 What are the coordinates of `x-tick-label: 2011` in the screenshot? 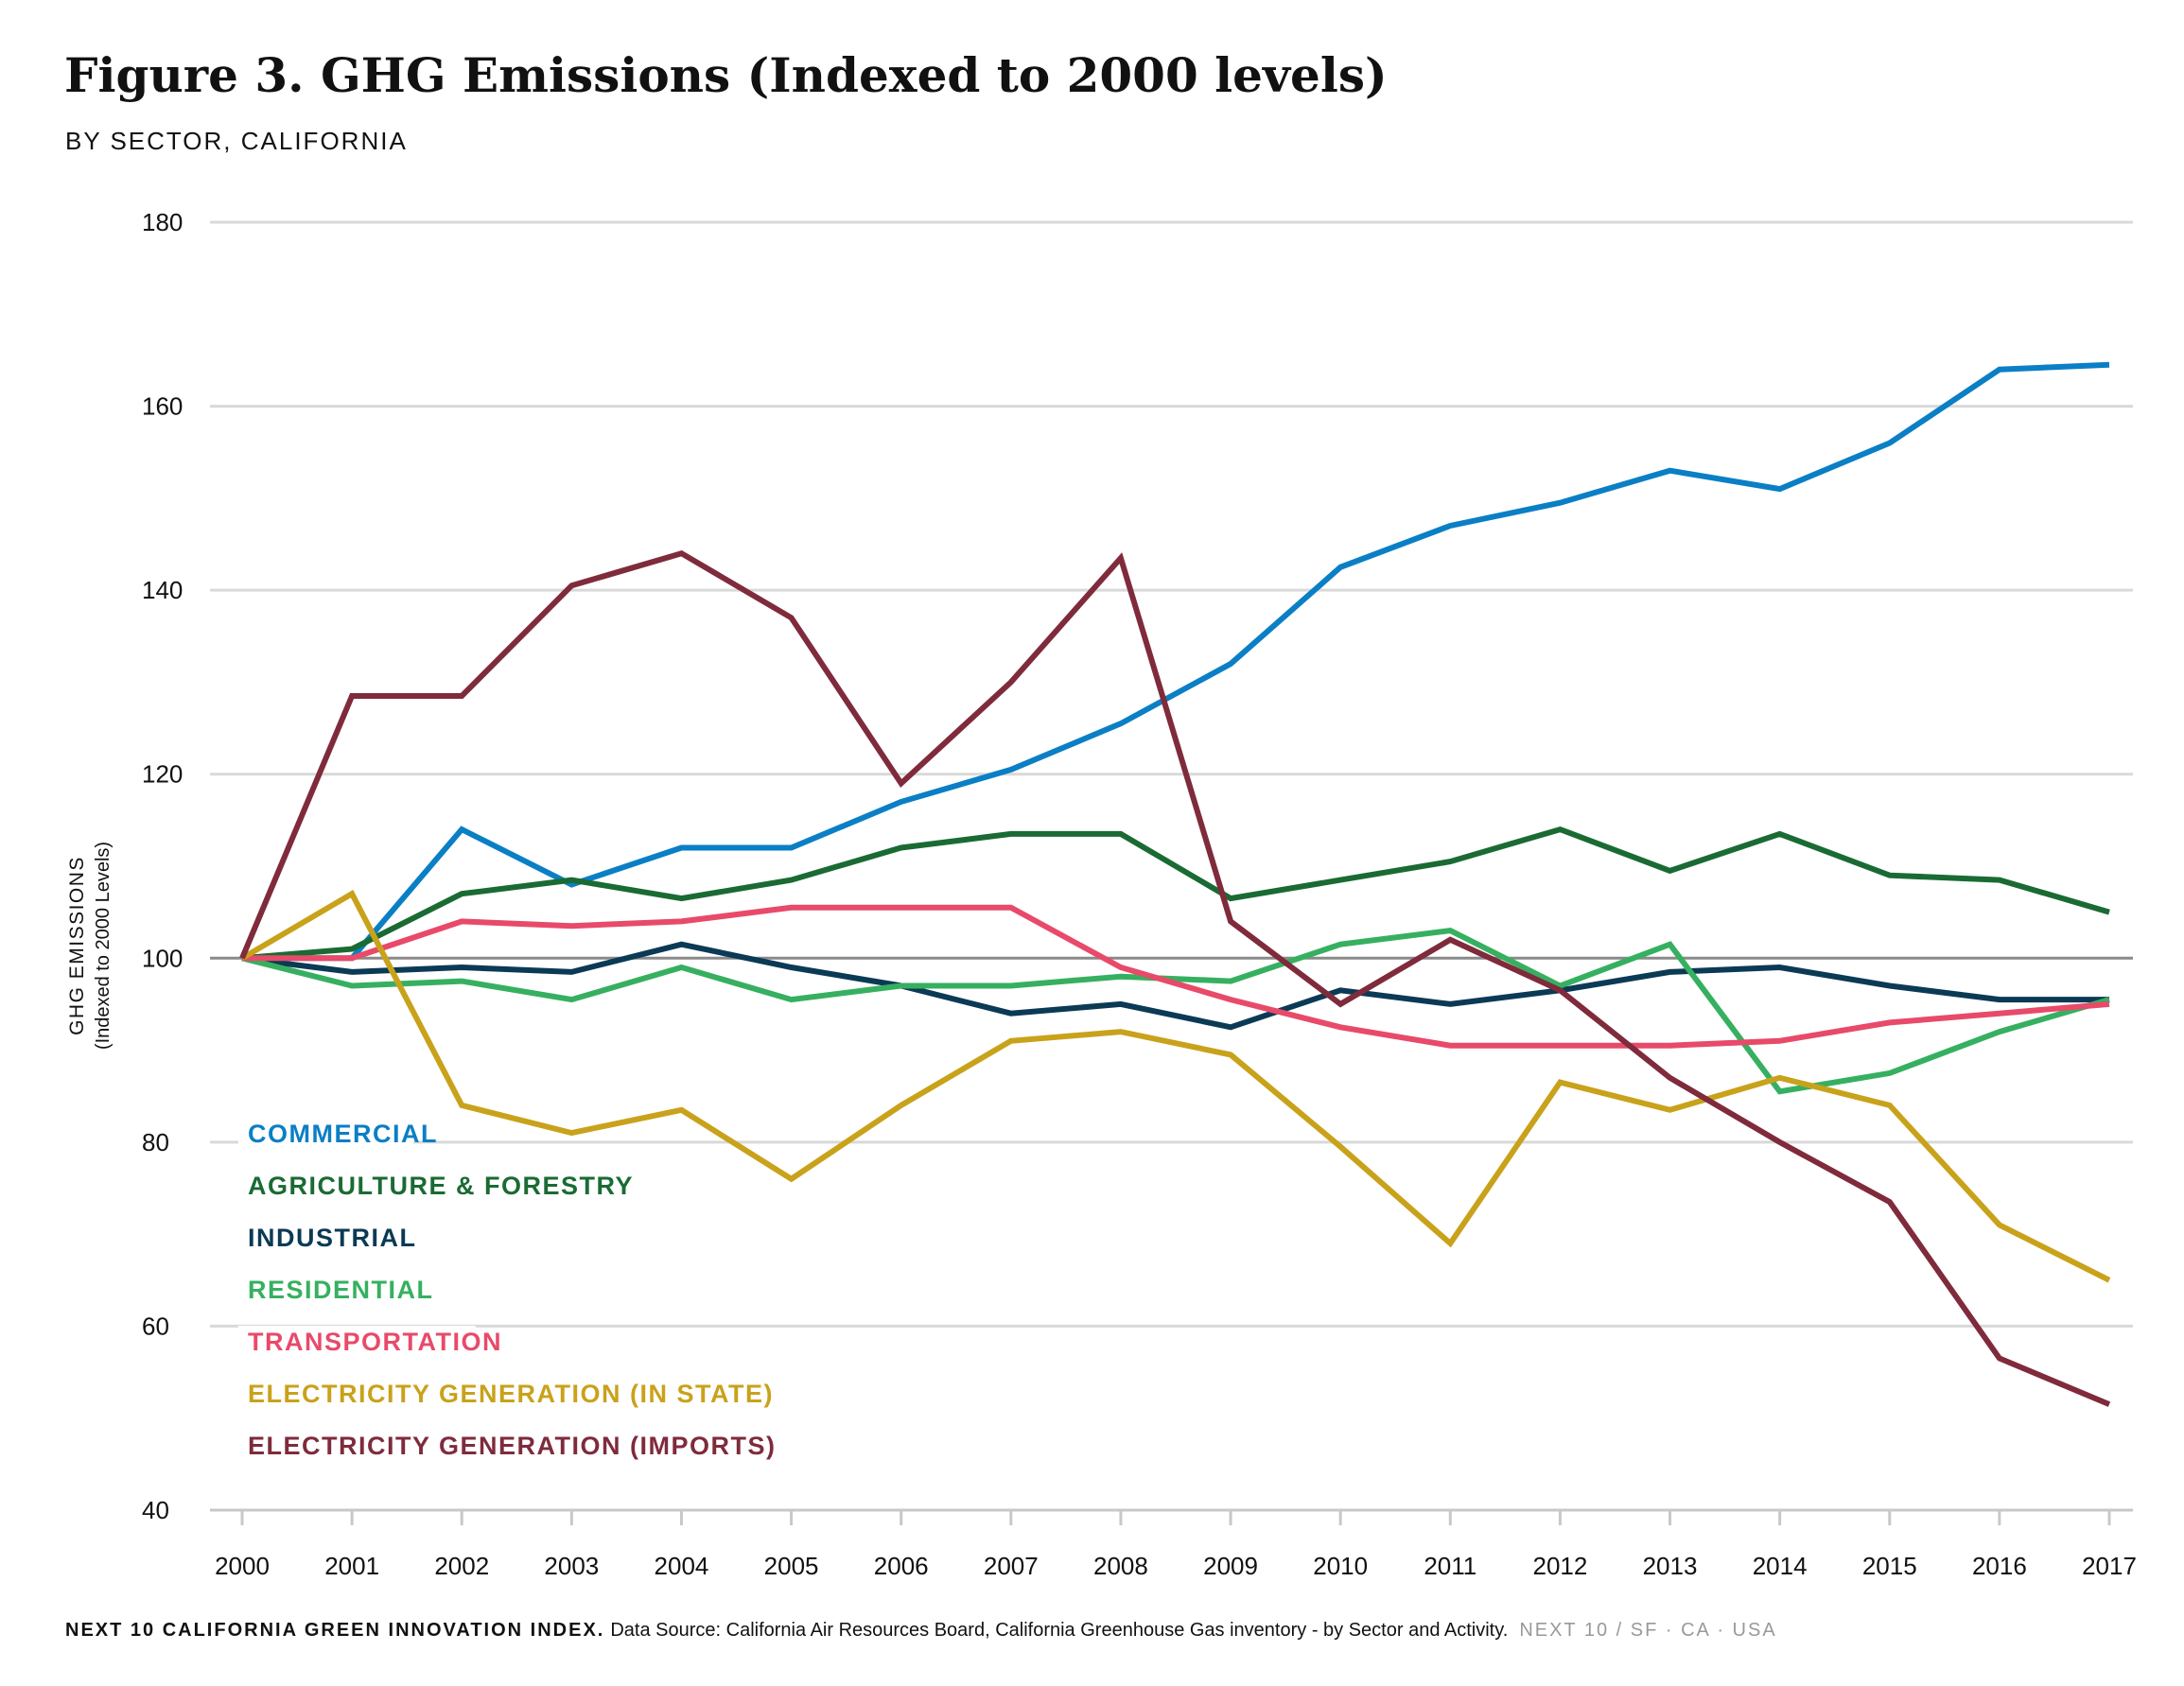 It's located at (1450, 1566).